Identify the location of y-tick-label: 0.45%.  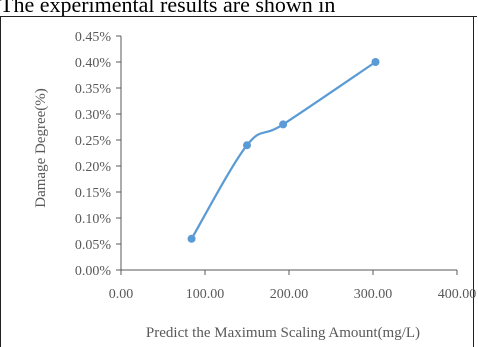
(93, 37).